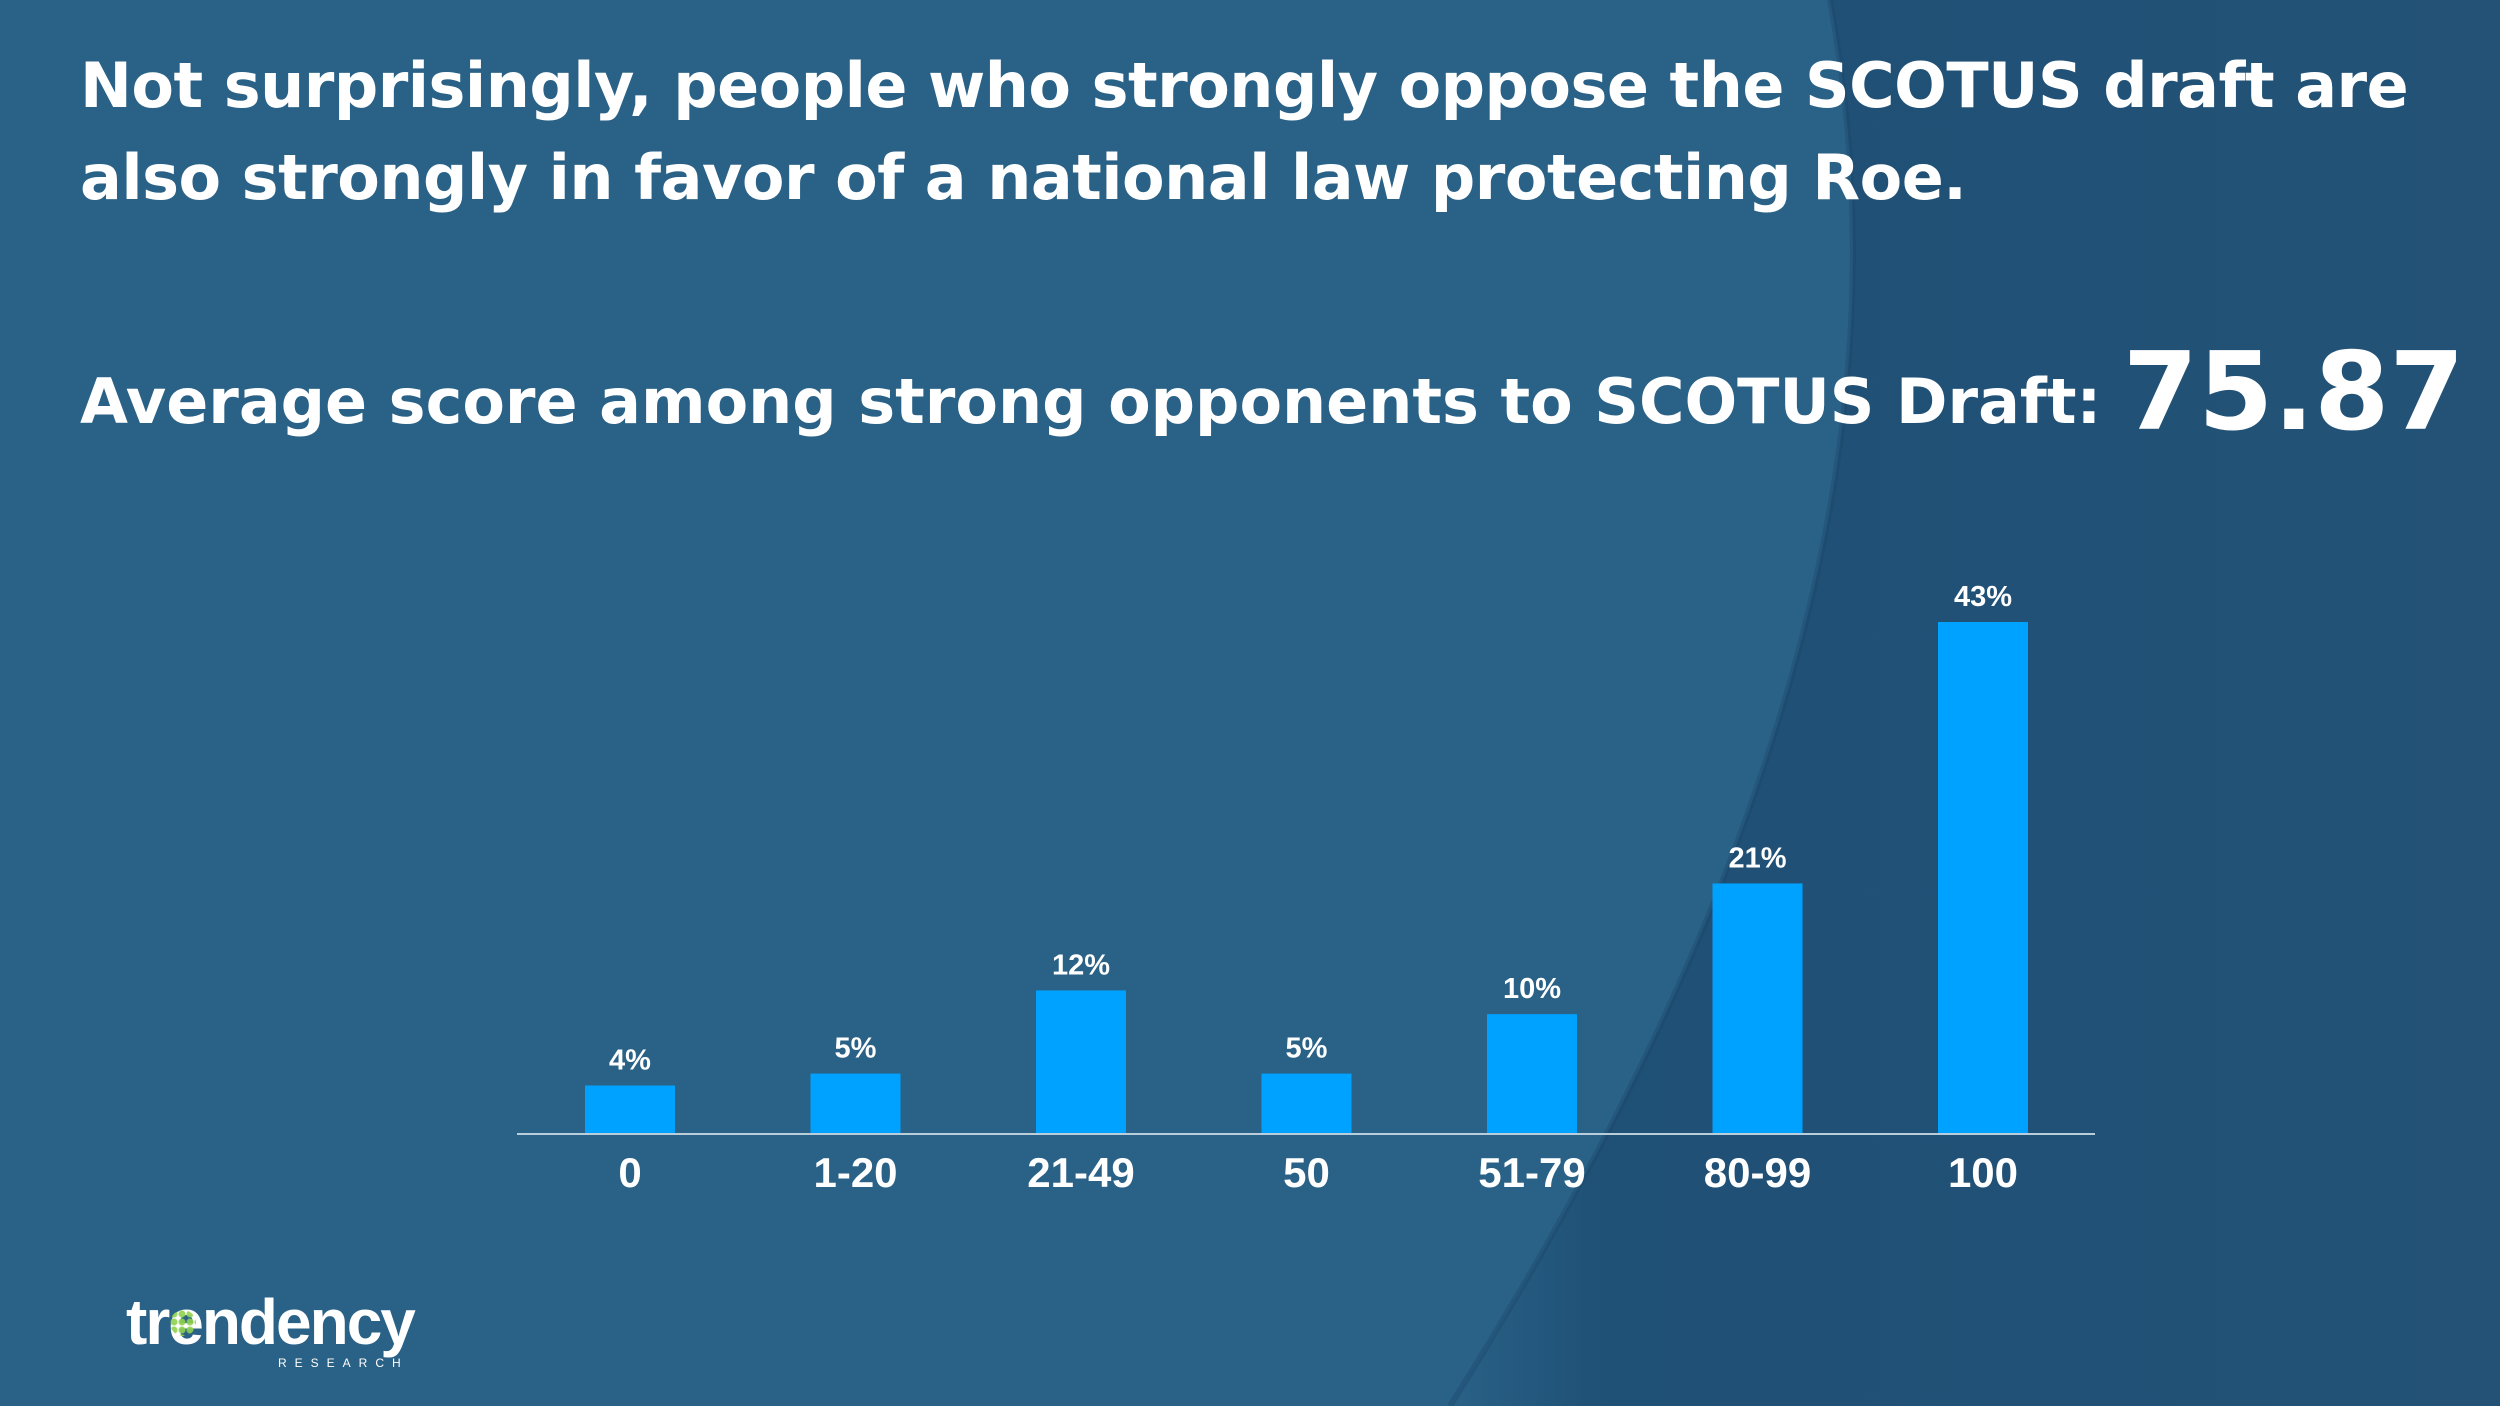 The image size is (2500, 1406). I want to click on x-tick-label-0: 0, so click(629, 1172).